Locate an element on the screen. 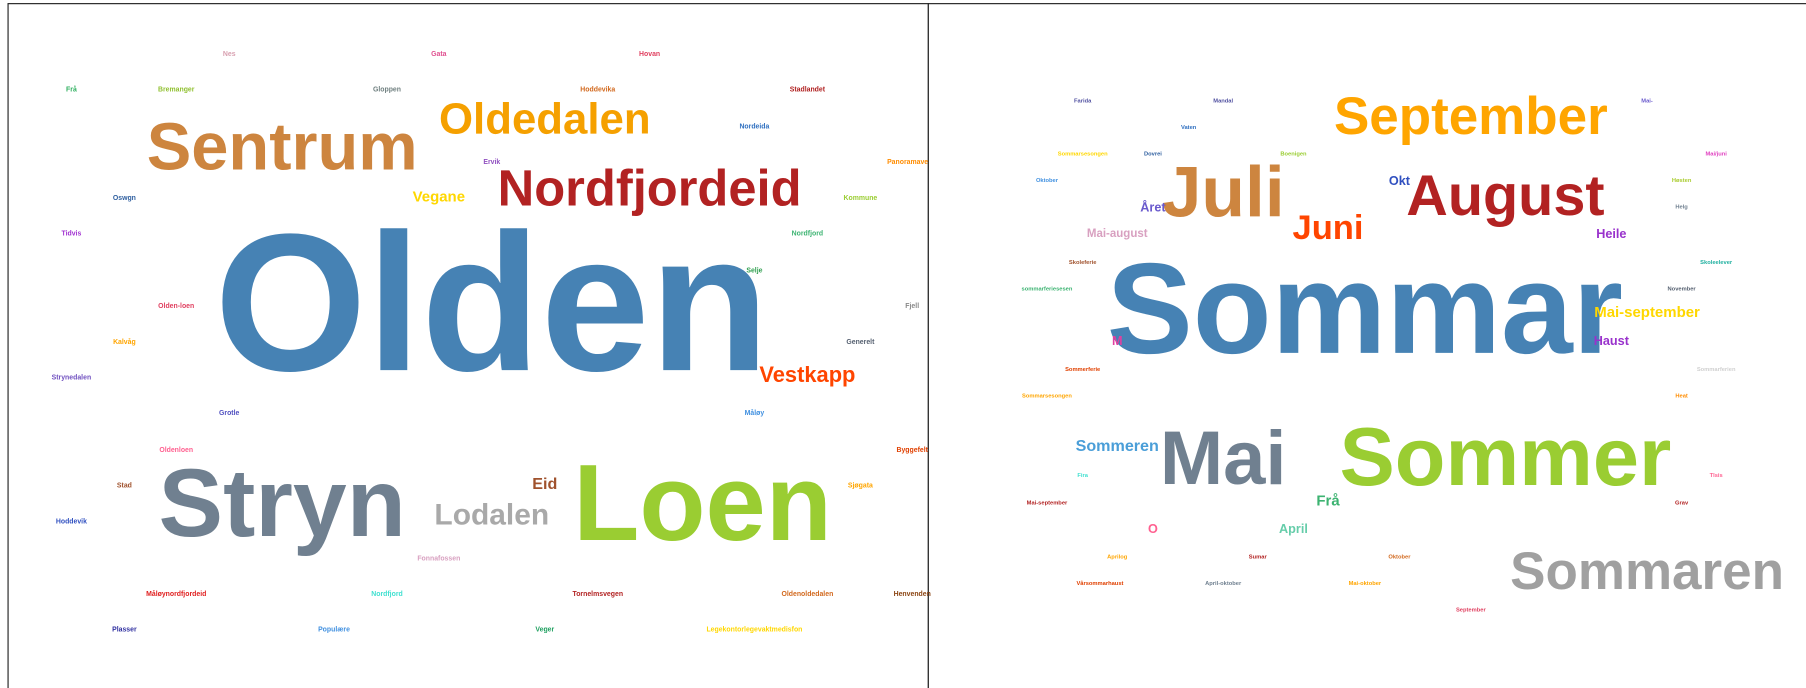 Image resolution: width=1806 pixels, height=688 pixels. word: Sommar is located at coordinates (1365, 309).